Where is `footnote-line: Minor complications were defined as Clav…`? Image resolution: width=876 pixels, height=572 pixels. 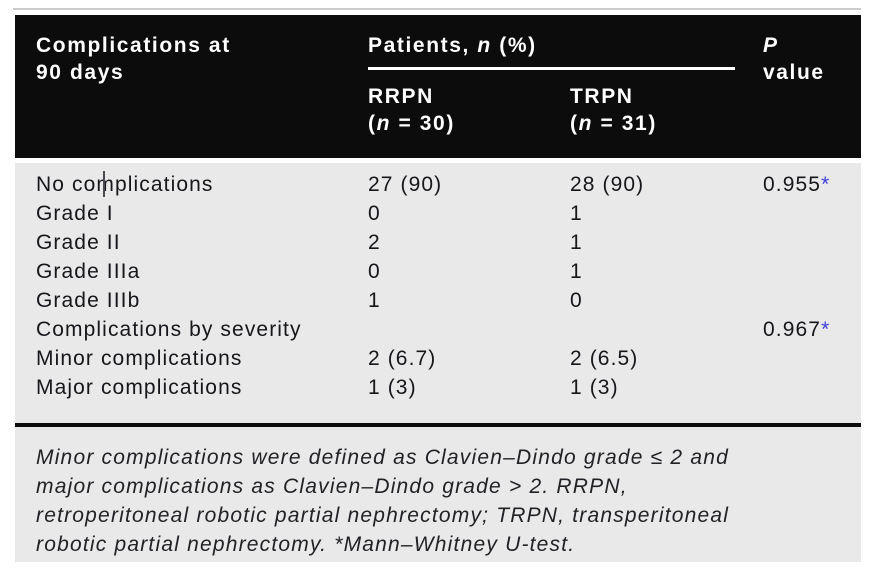 footnote-line: Minor complications were defined as Clav… is located at coordinates (382, 457).